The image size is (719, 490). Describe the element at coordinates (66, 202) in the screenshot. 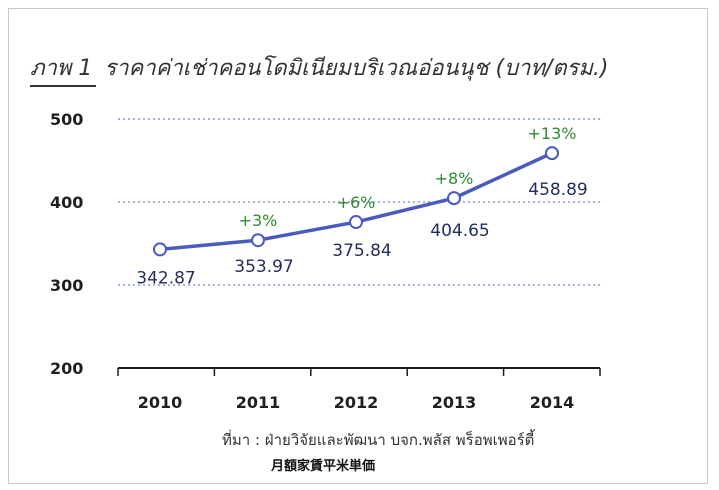

I see `y-tick-label: 400` at that location.